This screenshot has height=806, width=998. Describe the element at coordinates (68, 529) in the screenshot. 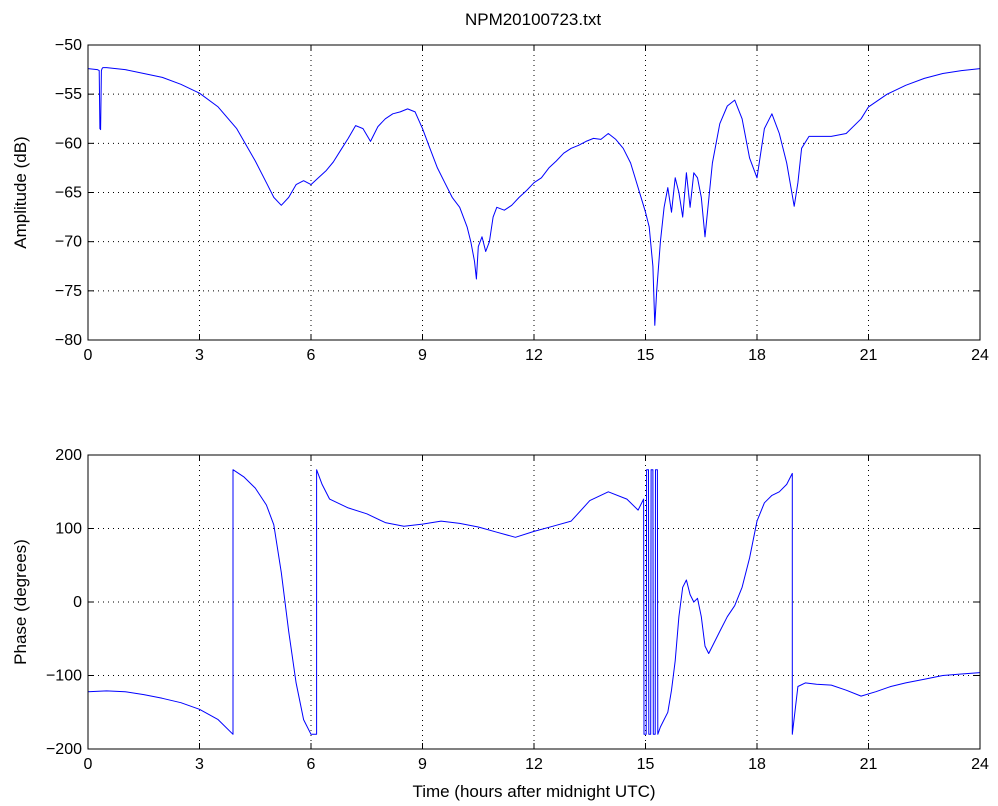

I see `phase-y-tick-label: 100` at that location.